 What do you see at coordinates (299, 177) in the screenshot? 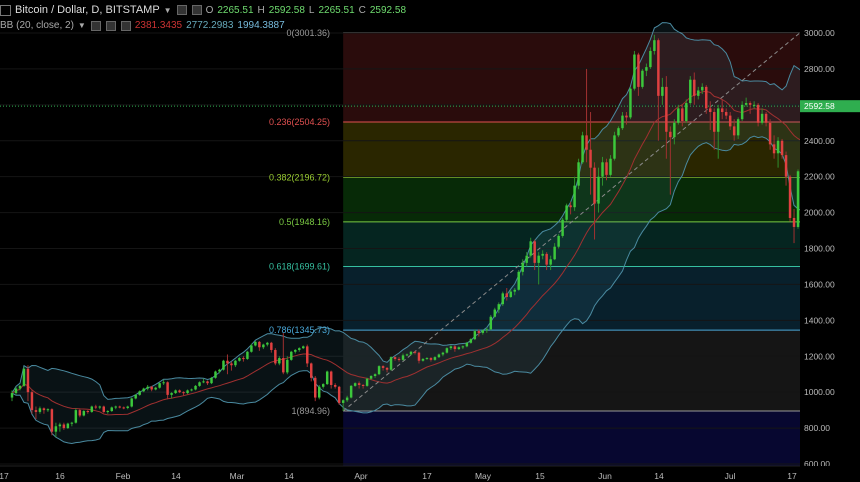
I see `fib-level-label: 0.382(2196.72)` at bounding box center [299, 177].